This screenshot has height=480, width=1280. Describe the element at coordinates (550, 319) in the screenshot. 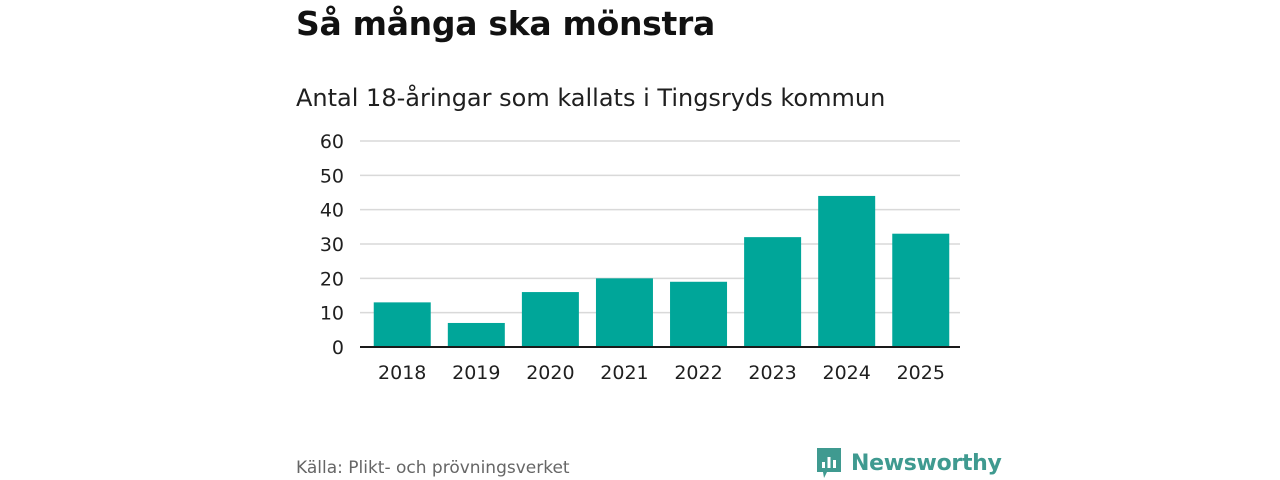

I see `bar-2020` at that location.